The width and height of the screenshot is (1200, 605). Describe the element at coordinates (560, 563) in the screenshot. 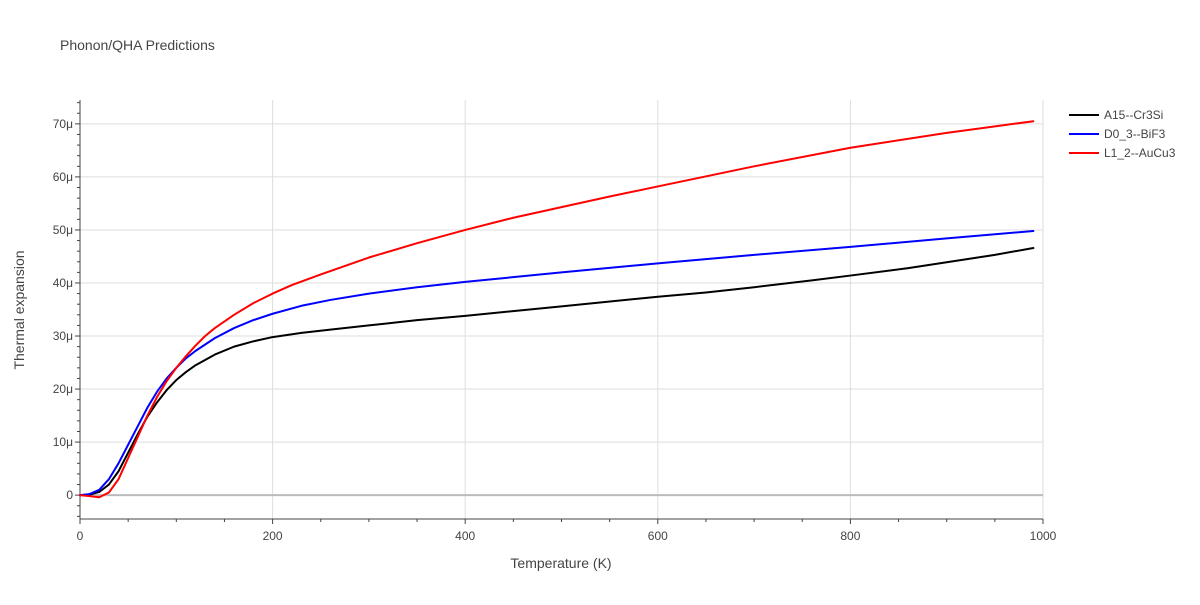

I see `x-axis-title: Temperature (K)` at that location.